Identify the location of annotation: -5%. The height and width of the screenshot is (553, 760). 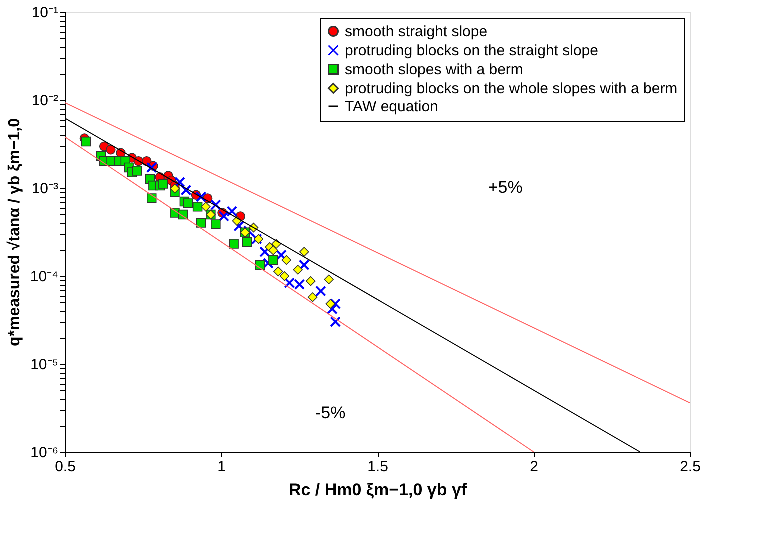
(331, 412).